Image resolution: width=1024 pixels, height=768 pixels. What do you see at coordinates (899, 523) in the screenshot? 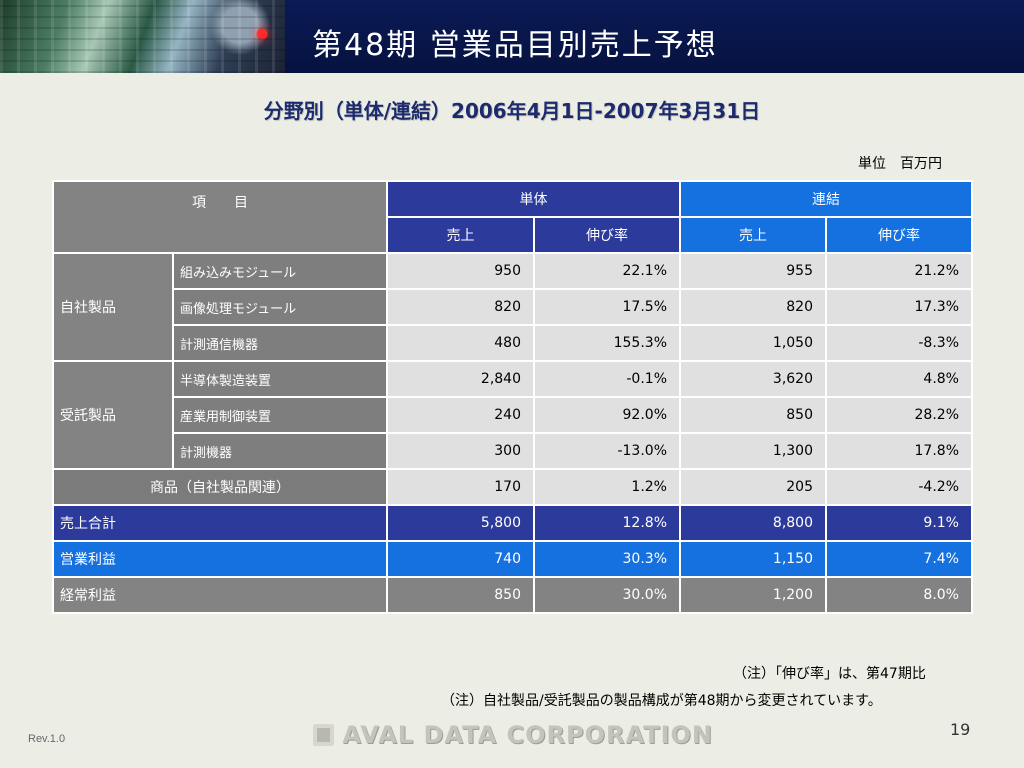
I see `consolidated-growth-cell: 9.1%` at bounding box center [899, 523].